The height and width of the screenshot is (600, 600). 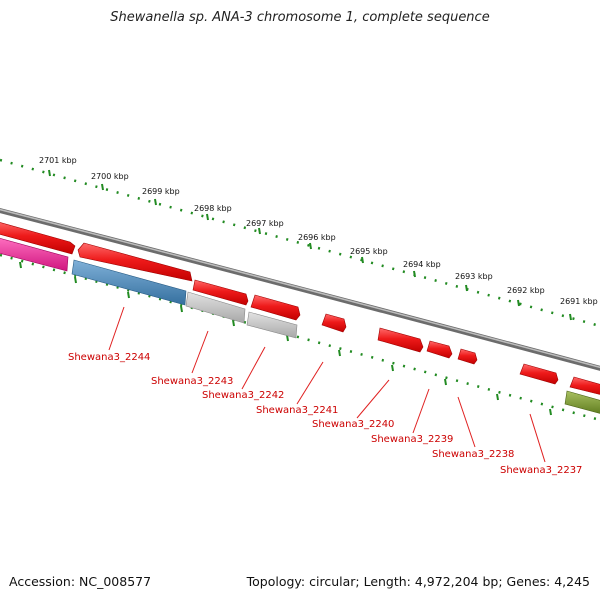 I want to click on gene-label: Shewana3_2243, so click(x=192, y=381).